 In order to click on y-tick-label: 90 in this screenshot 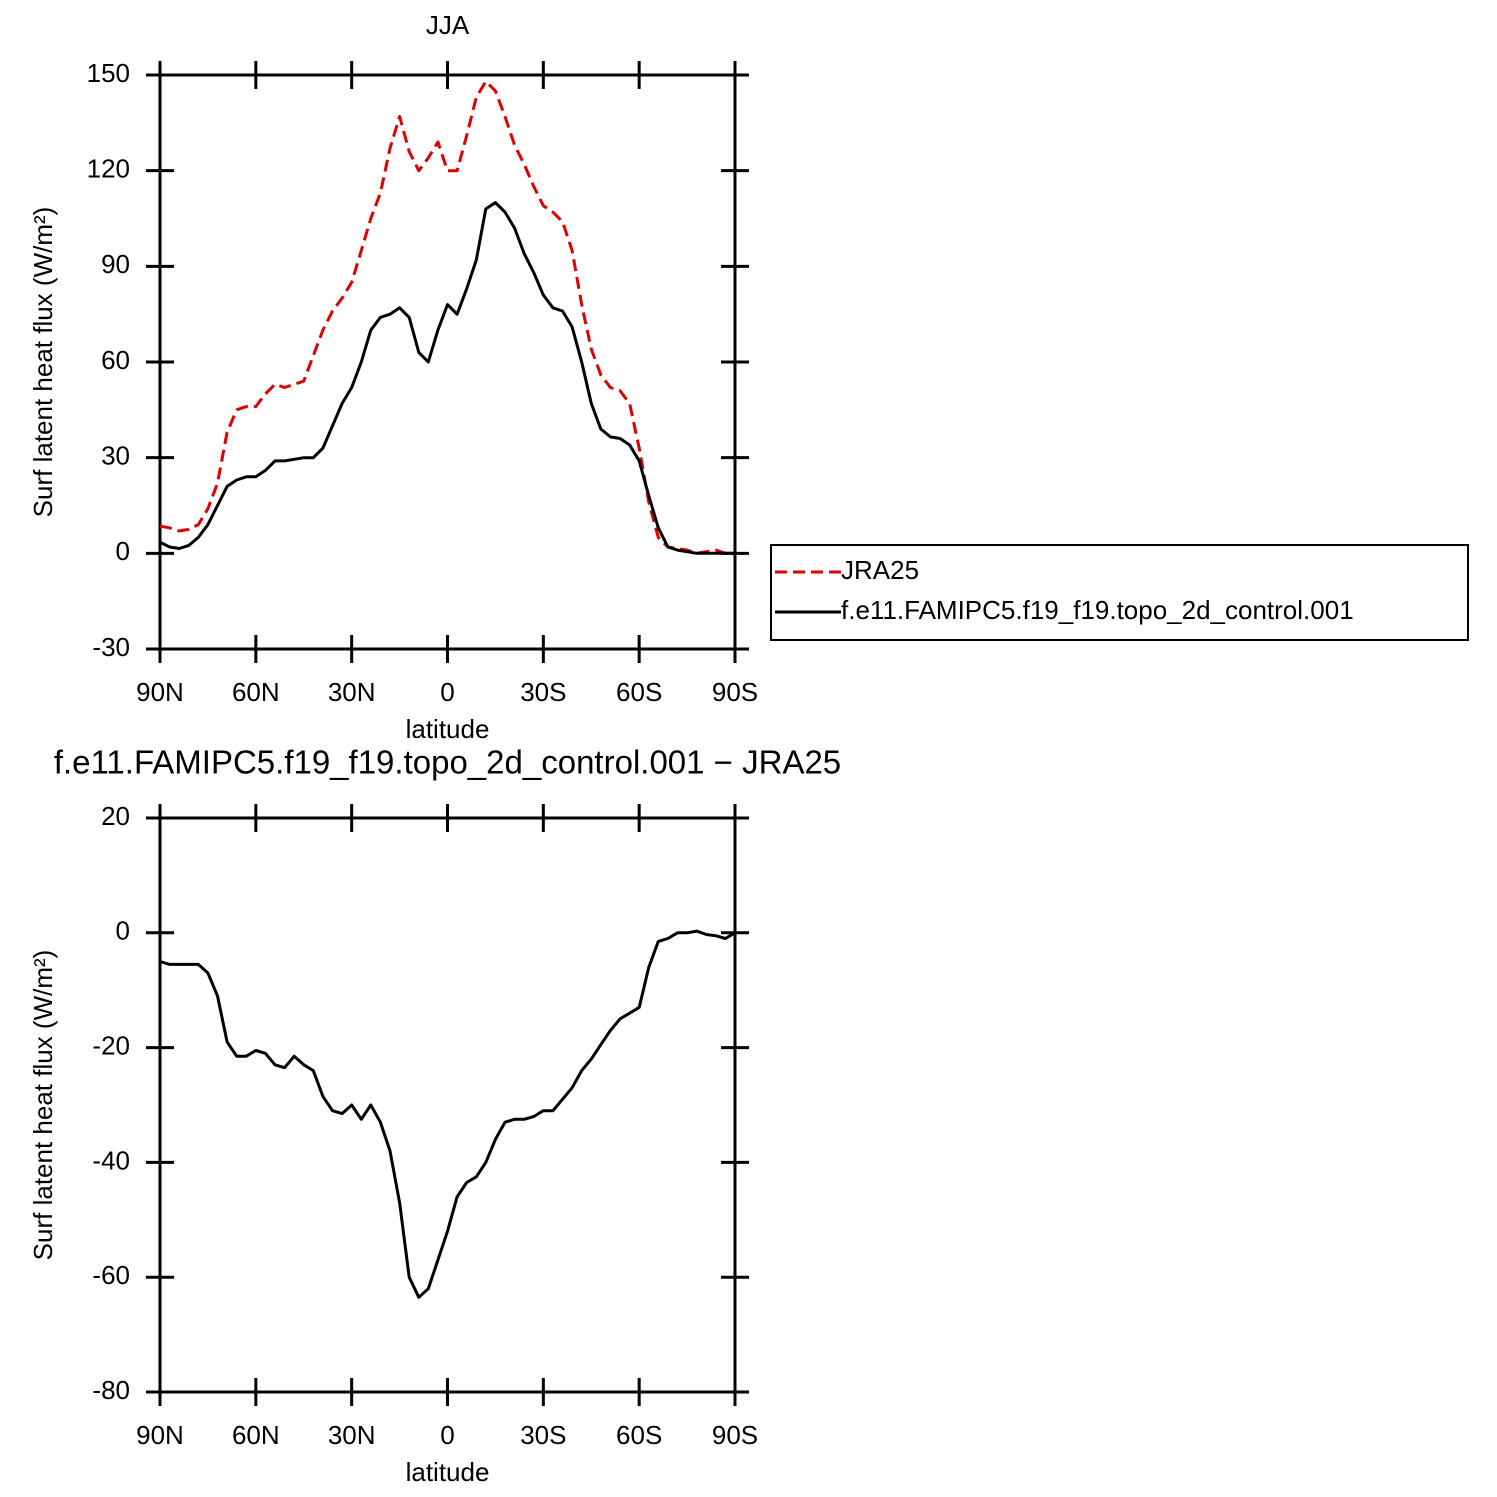, I will do `click(115, 264)`.